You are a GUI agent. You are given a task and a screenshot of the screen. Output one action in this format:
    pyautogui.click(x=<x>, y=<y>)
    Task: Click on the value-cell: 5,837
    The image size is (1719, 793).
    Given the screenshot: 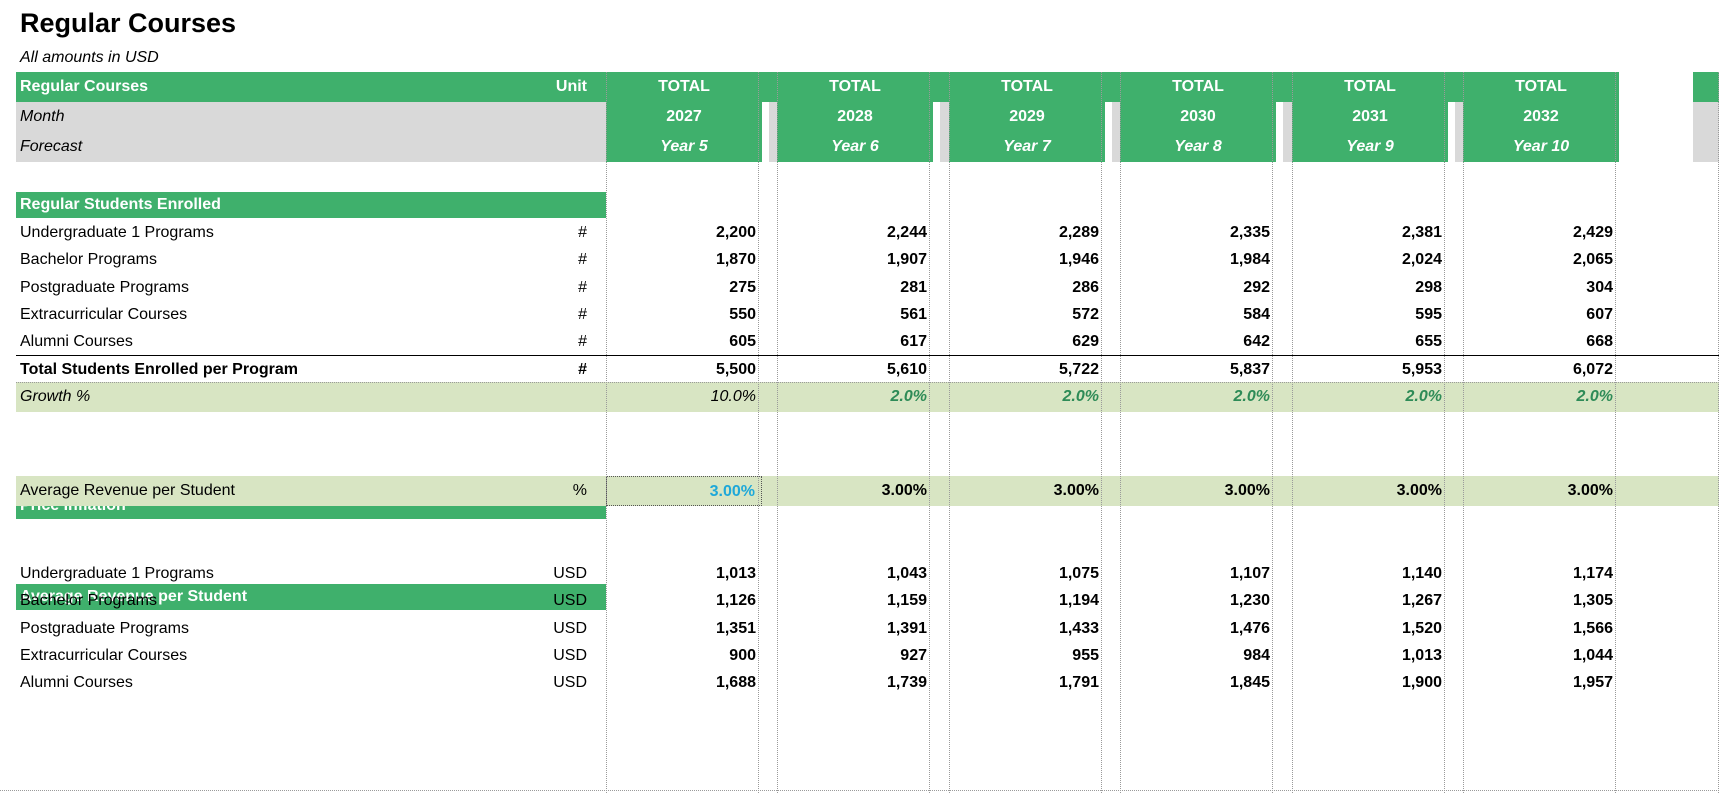 What is the action you would take?
    pyautogui.click(x=1249, y=369)
    